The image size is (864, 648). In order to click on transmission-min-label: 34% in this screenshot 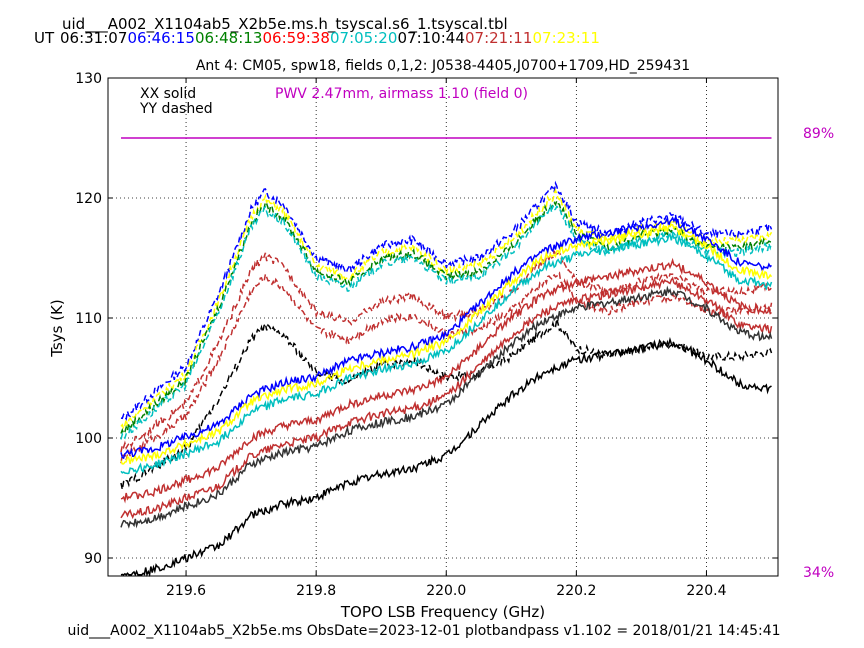, I will do `click(818, 573)`.